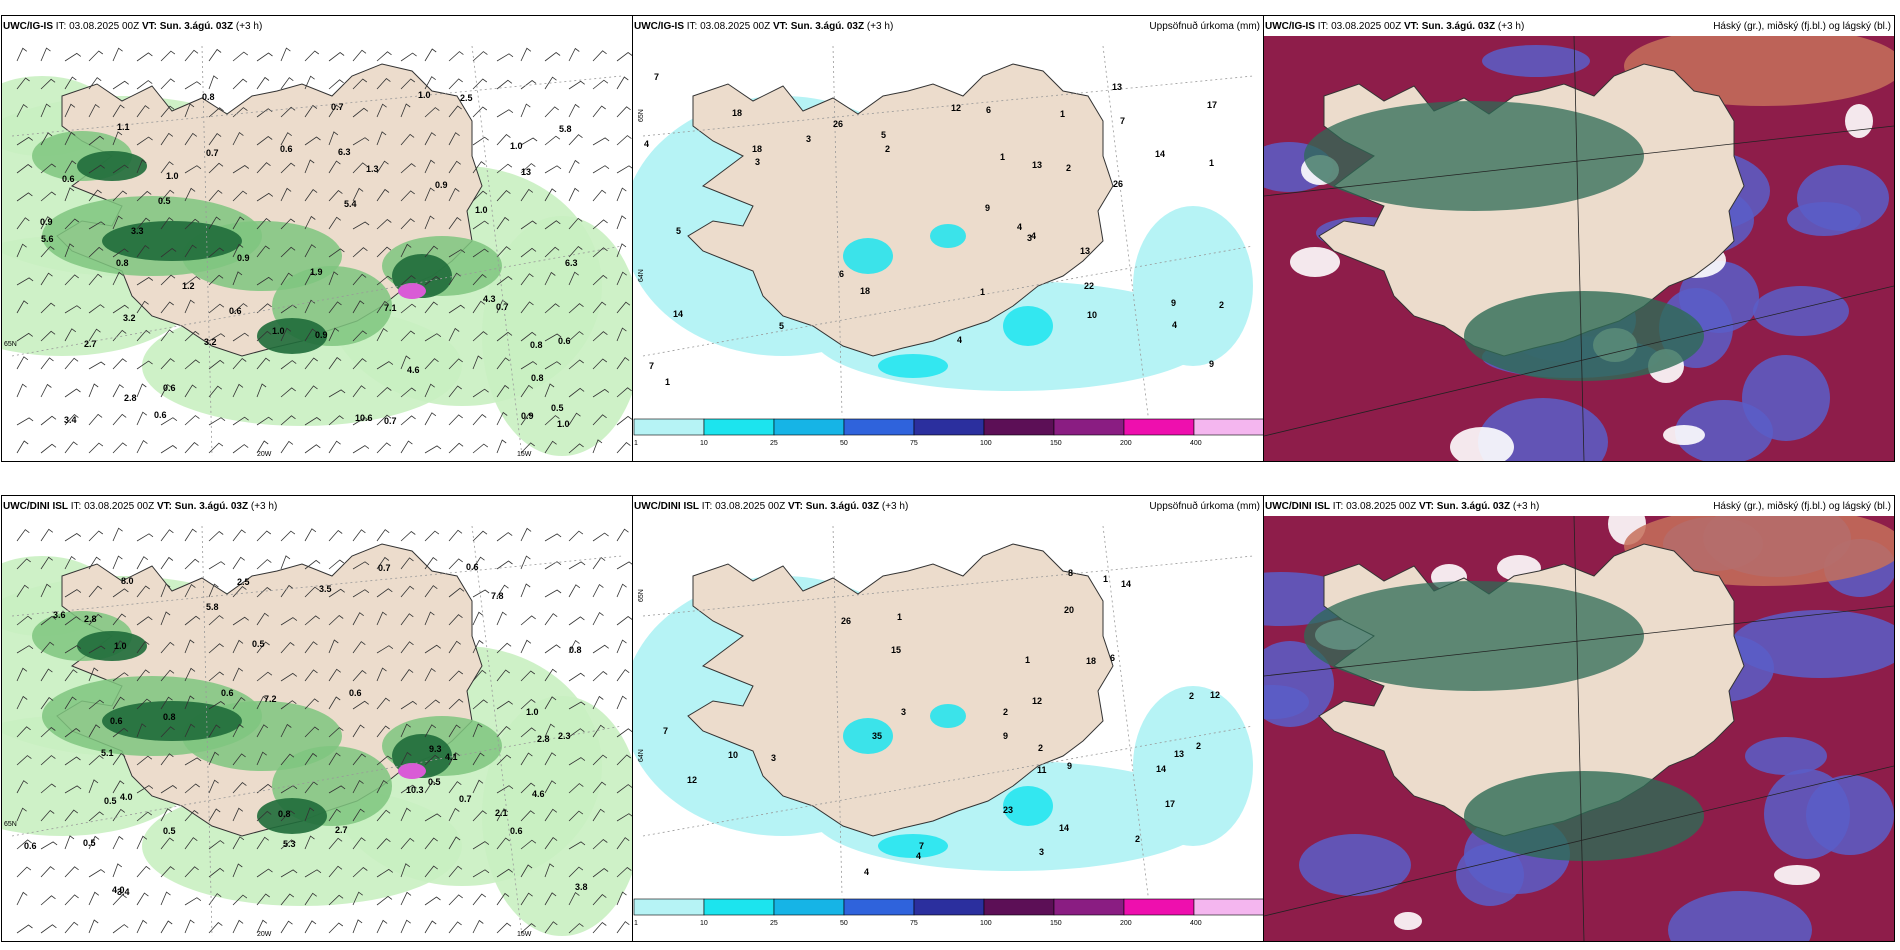 The height and width of the screenshot is (950, 1900). I want to click on init-time: IT: 03.08.2025 00Z, so click(743, 506).